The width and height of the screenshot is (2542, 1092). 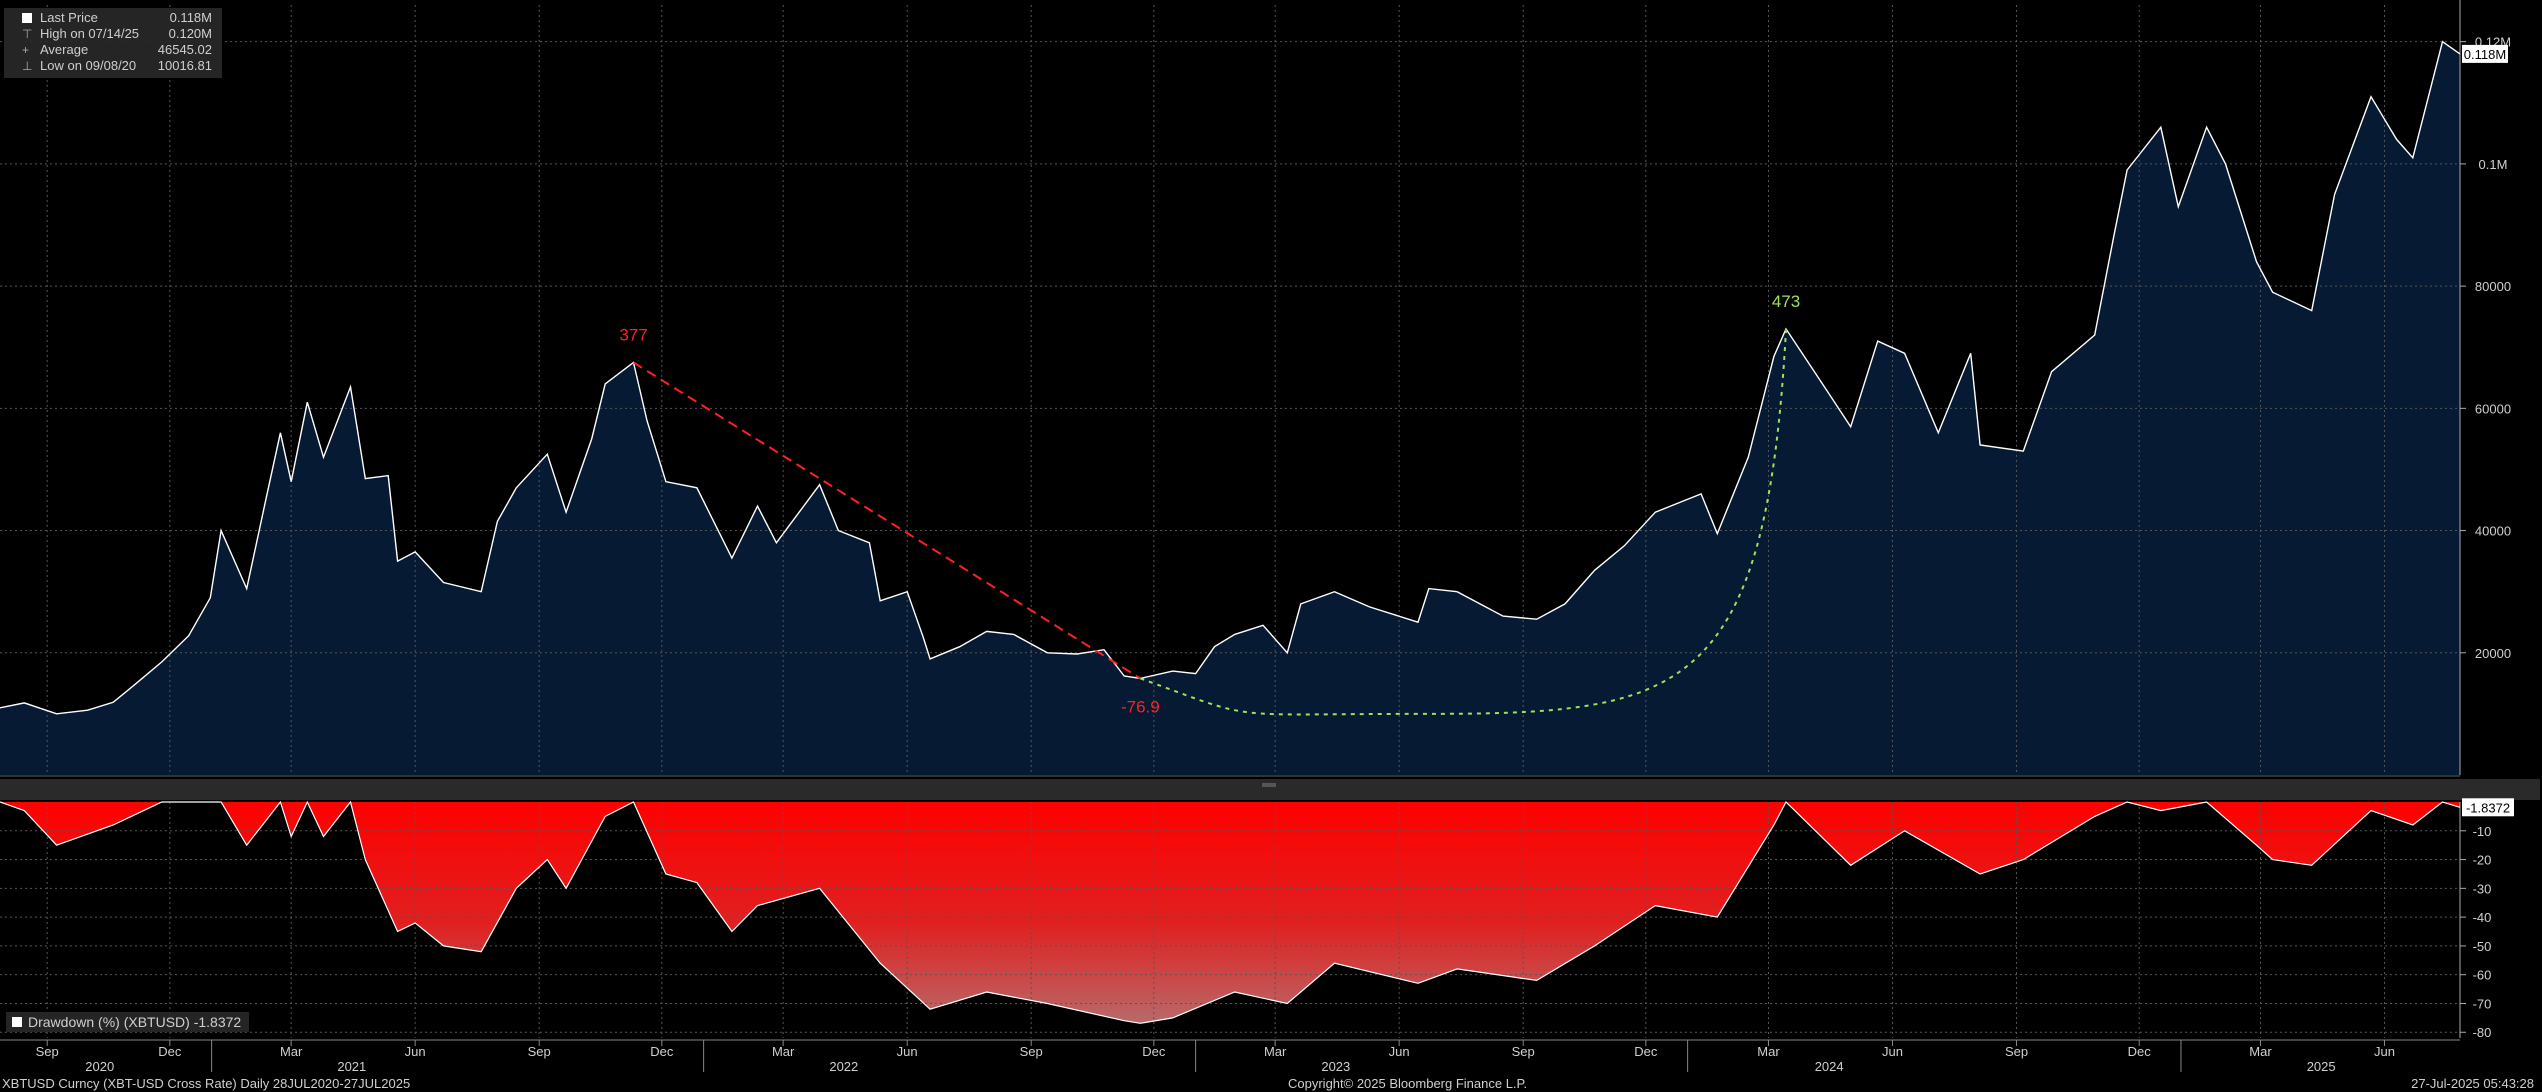 I want to click on annotation-label: 377, so click(x=633, y=335).